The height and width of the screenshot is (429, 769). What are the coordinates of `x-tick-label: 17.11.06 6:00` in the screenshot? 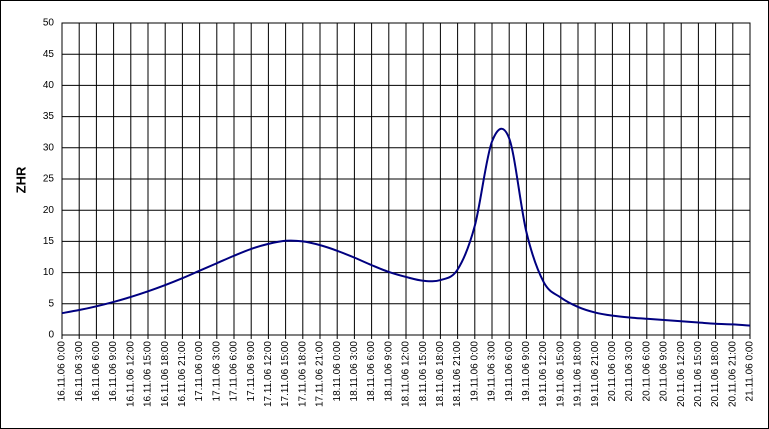 It's located at (234, 371).